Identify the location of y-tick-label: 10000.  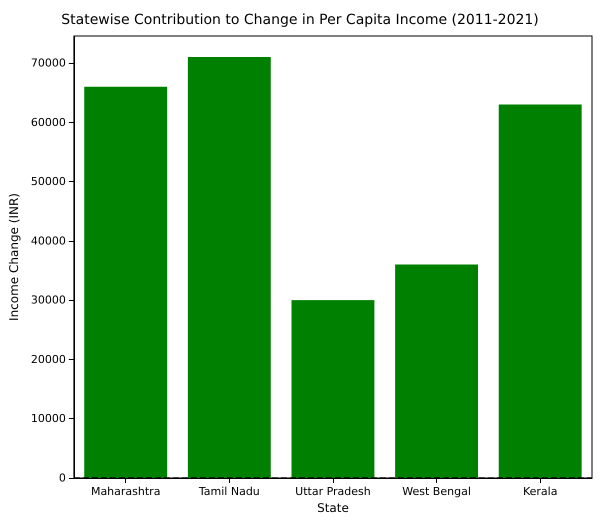
(48, 419).